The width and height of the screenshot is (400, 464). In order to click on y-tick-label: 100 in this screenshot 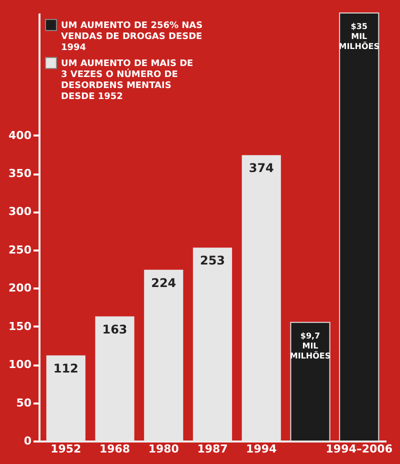, I will do `click(20, 365)`.